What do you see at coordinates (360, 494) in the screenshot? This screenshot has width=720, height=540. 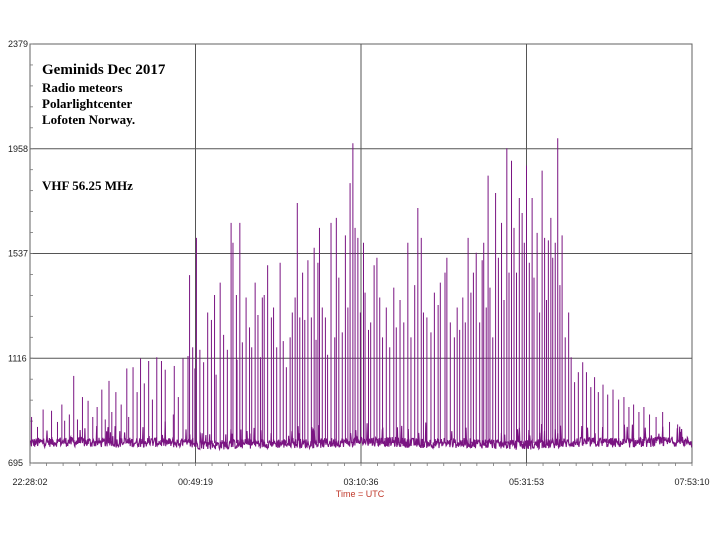 I see `x-axis-label: Time = UTC` at bounding box center [360, 494].